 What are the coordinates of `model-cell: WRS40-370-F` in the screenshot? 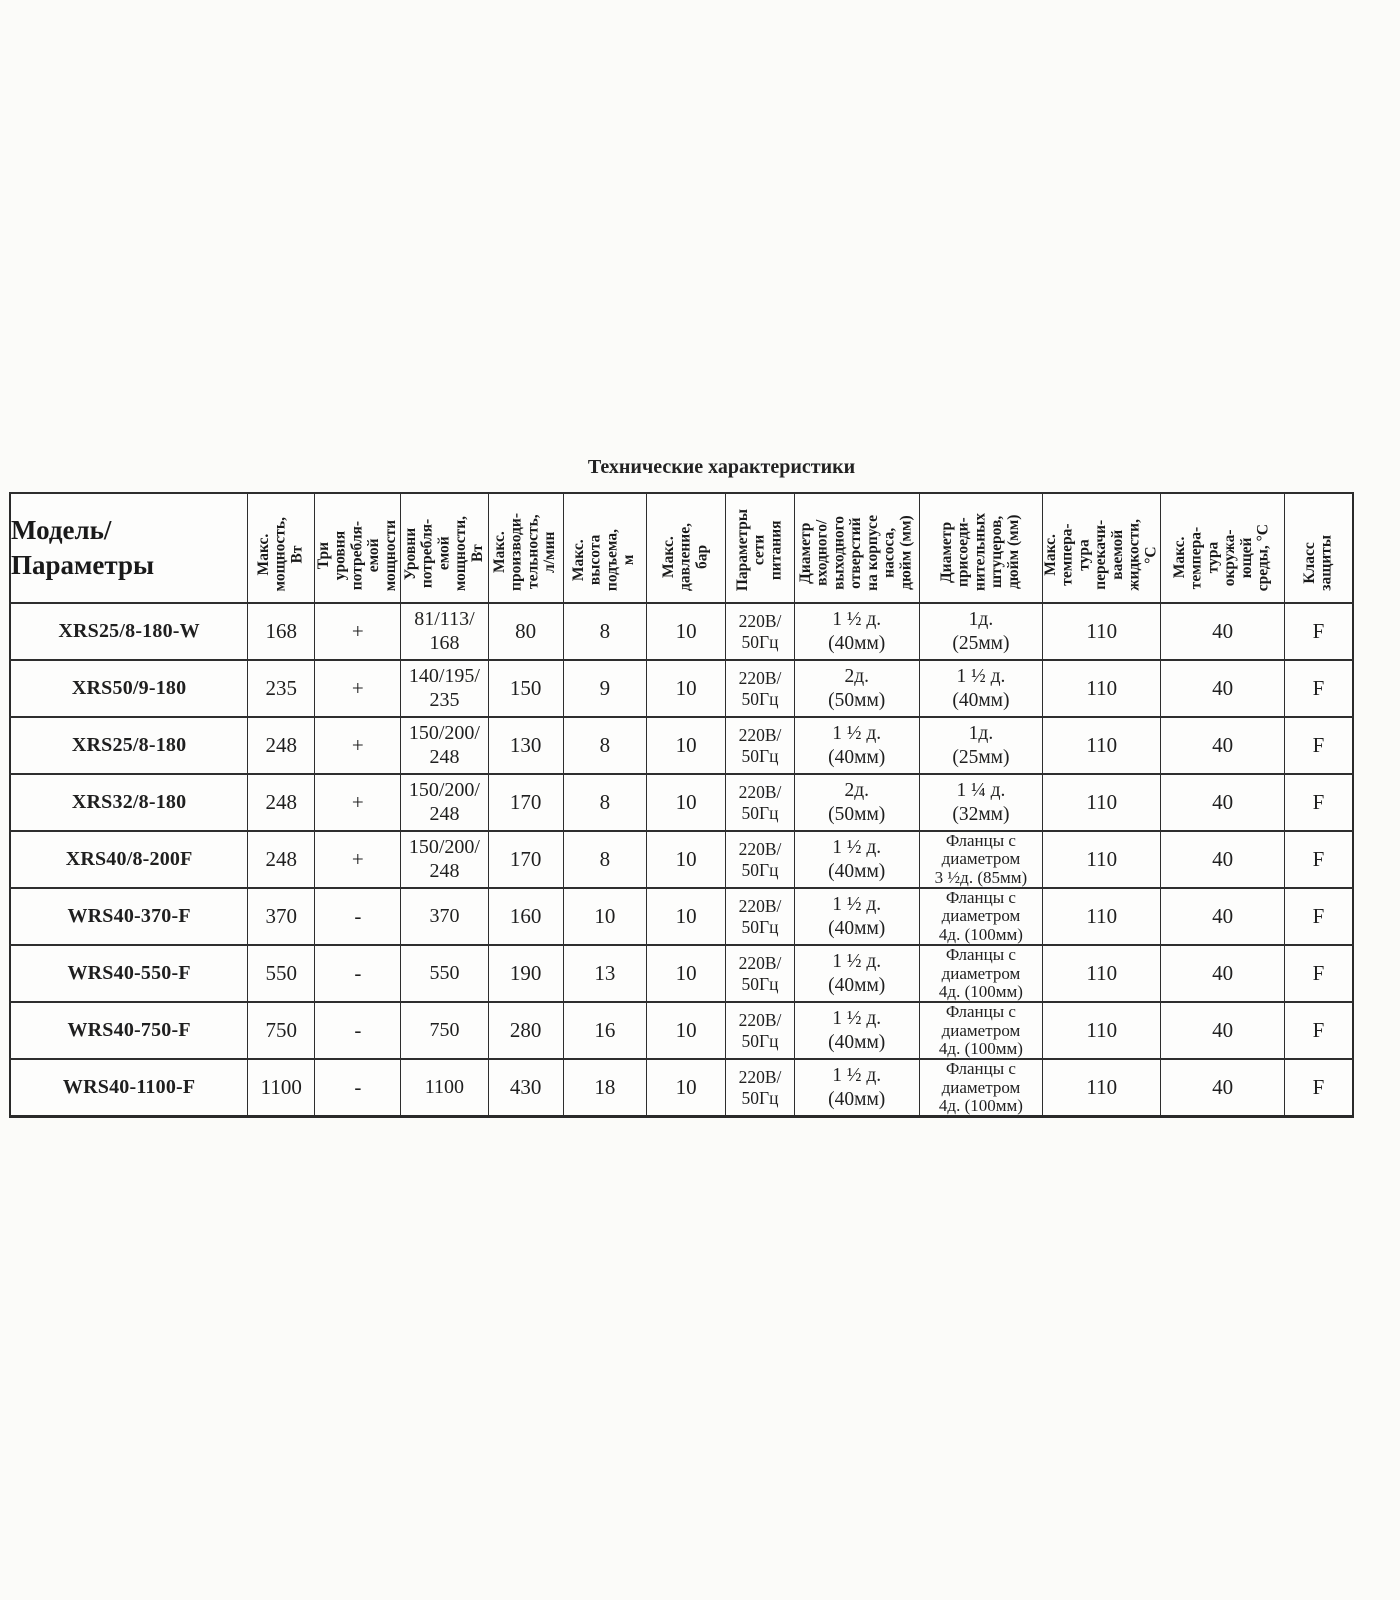 It's located at (129, 917).